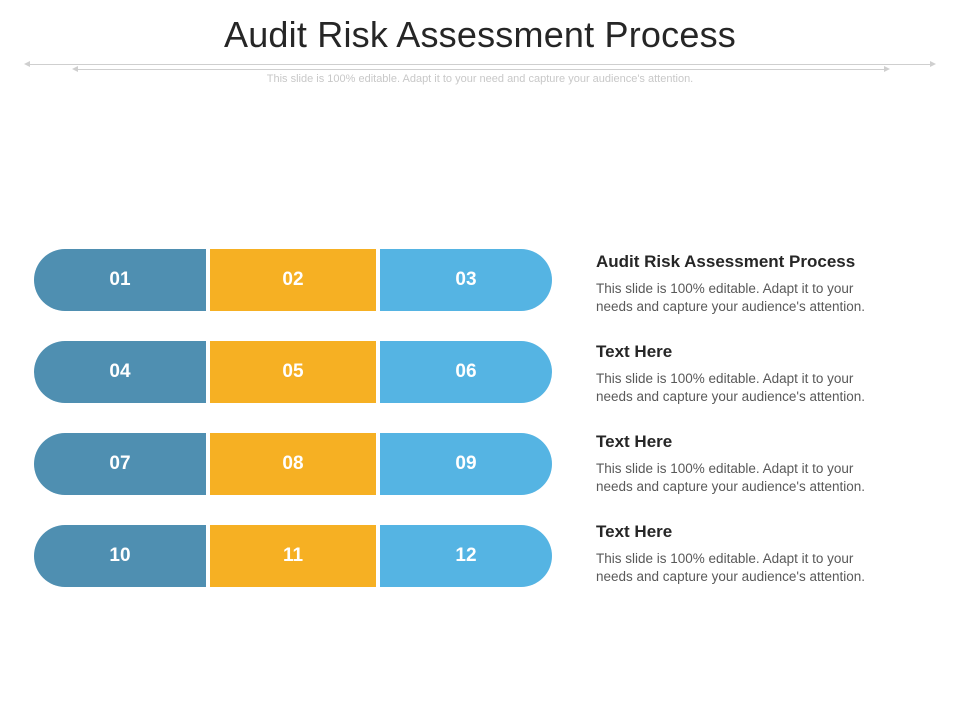  What do you see at coordinates (120, 372) in the screenshot?
I see `step-cell: 04` at bounding box center [120, 372].